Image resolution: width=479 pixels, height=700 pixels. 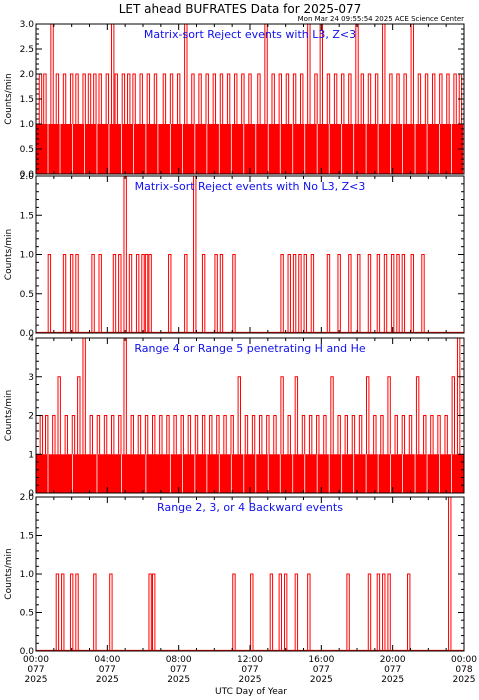 What do you see at coordinates (27, 125) in the screenshot?
I see `ytick-label: 1.0` at bounding box center [27, 125].